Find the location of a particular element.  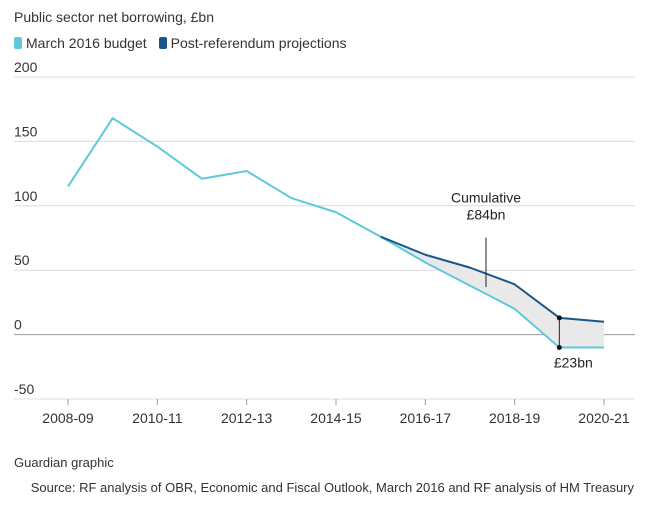

x-tick-label: 2010-11 is located at coordinates (157, 418).